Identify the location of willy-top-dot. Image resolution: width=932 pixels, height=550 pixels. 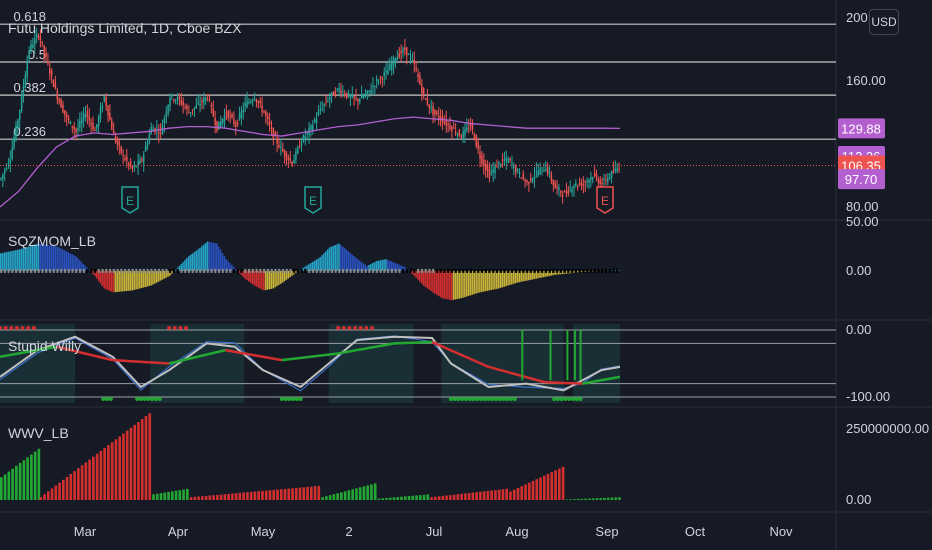
(174, 328).